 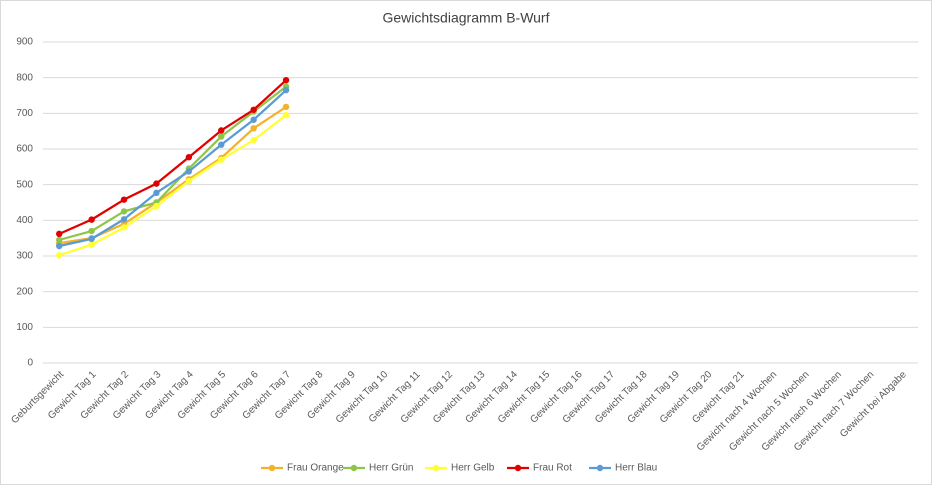 I want to click on y-tick-label: 700, so click(x=24, y=113).